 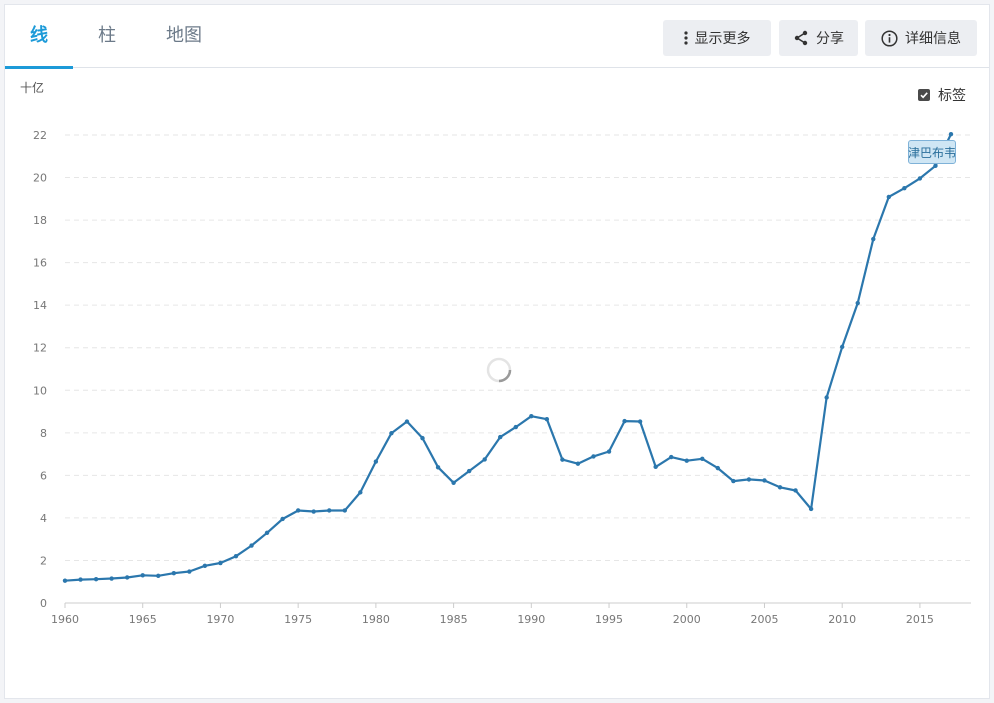 I want to click on share-label: 分享, so click(x=830, y=39).